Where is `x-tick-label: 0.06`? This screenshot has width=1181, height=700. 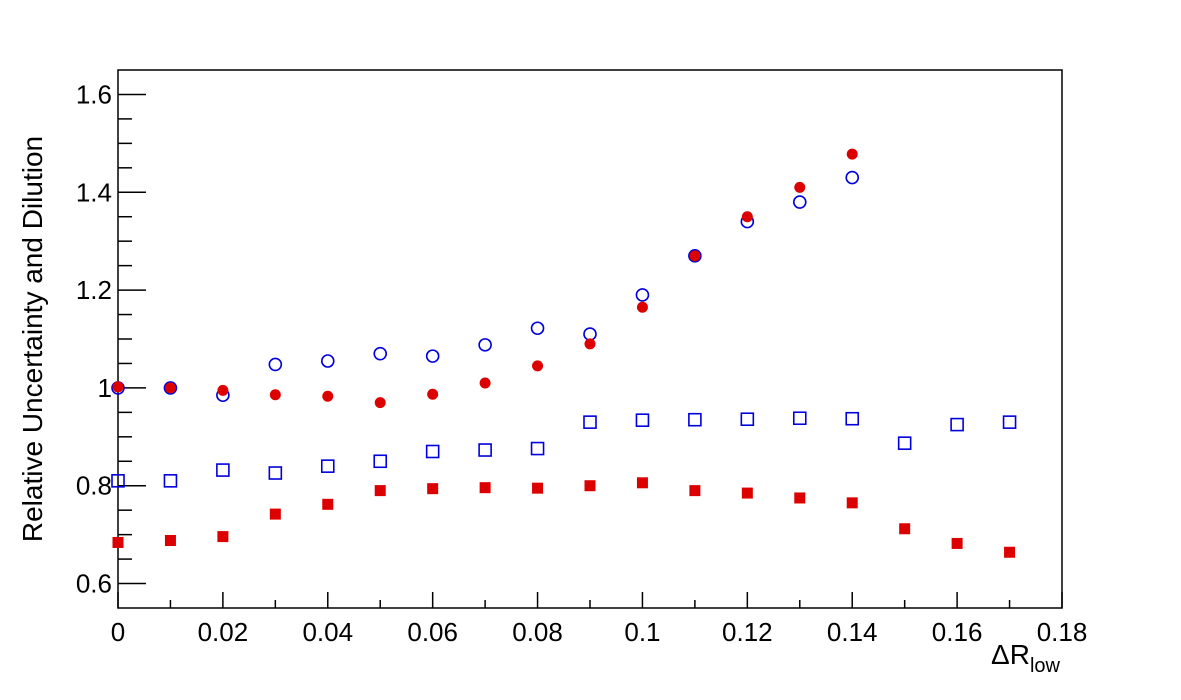
x-tick-label: 0.06 is located at coordinates (432, 632).